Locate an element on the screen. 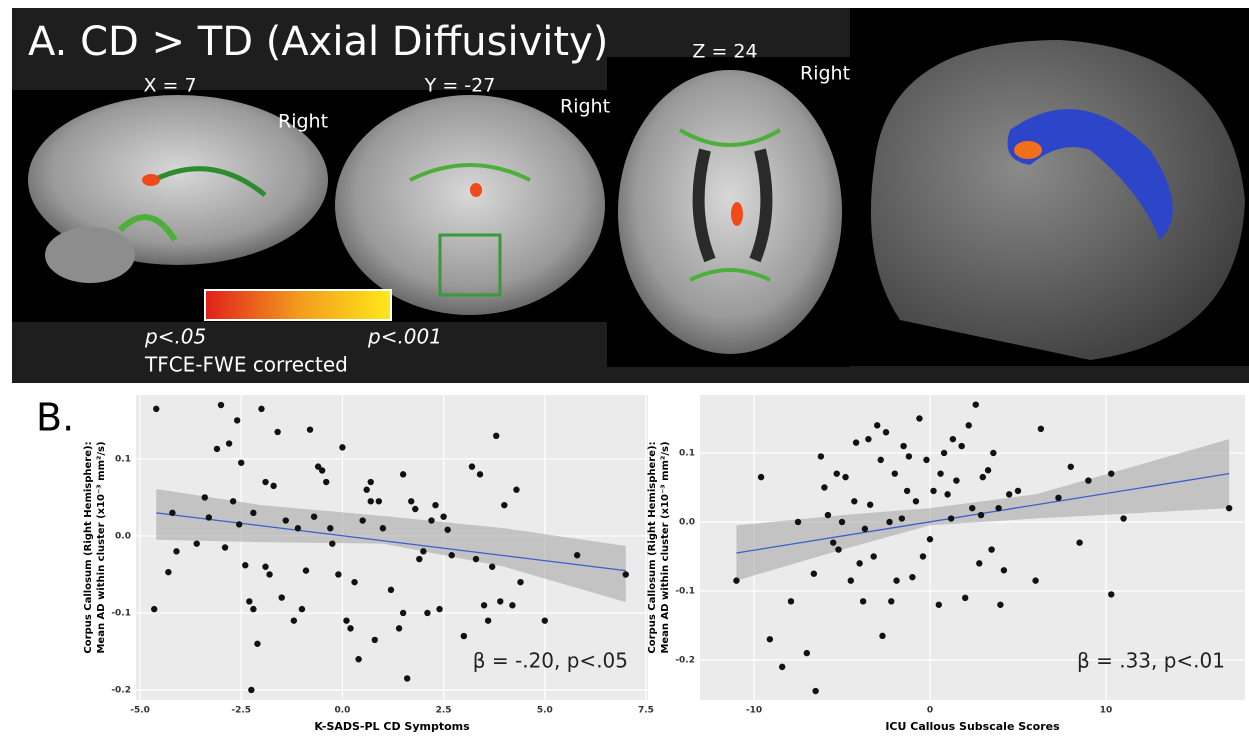  y-axis-label: Corpus Callosum (Right Hemisphere): is located at coordinates (652, 547).